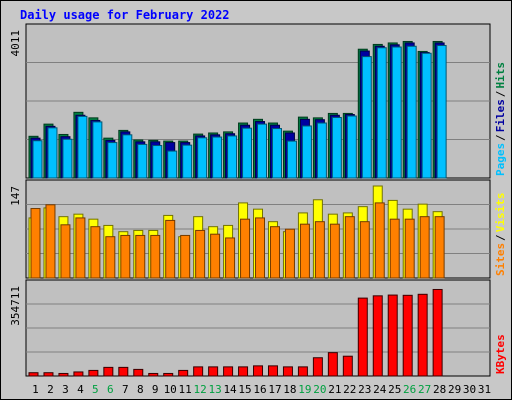  What do you see at coordinates (274, 389) in the screenshot?
I see `x-tick-label-day-17: 17` at bounding box center [274, 389].